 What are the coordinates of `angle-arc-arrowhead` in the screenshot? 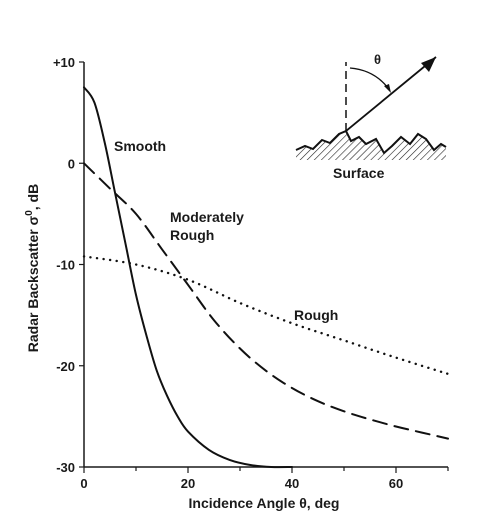 It's located at (387, 88).